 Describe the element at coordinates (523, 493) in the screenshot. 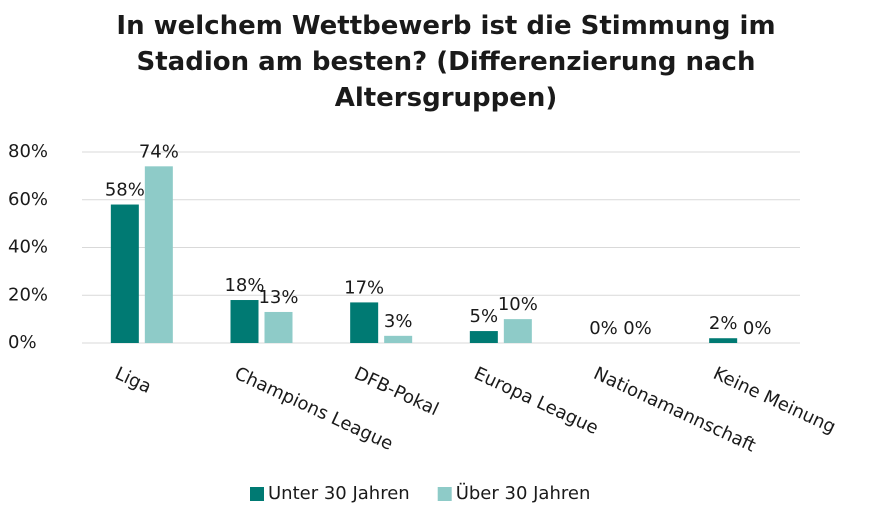

I see `legend-label: Über 30 Jahren` at that location.